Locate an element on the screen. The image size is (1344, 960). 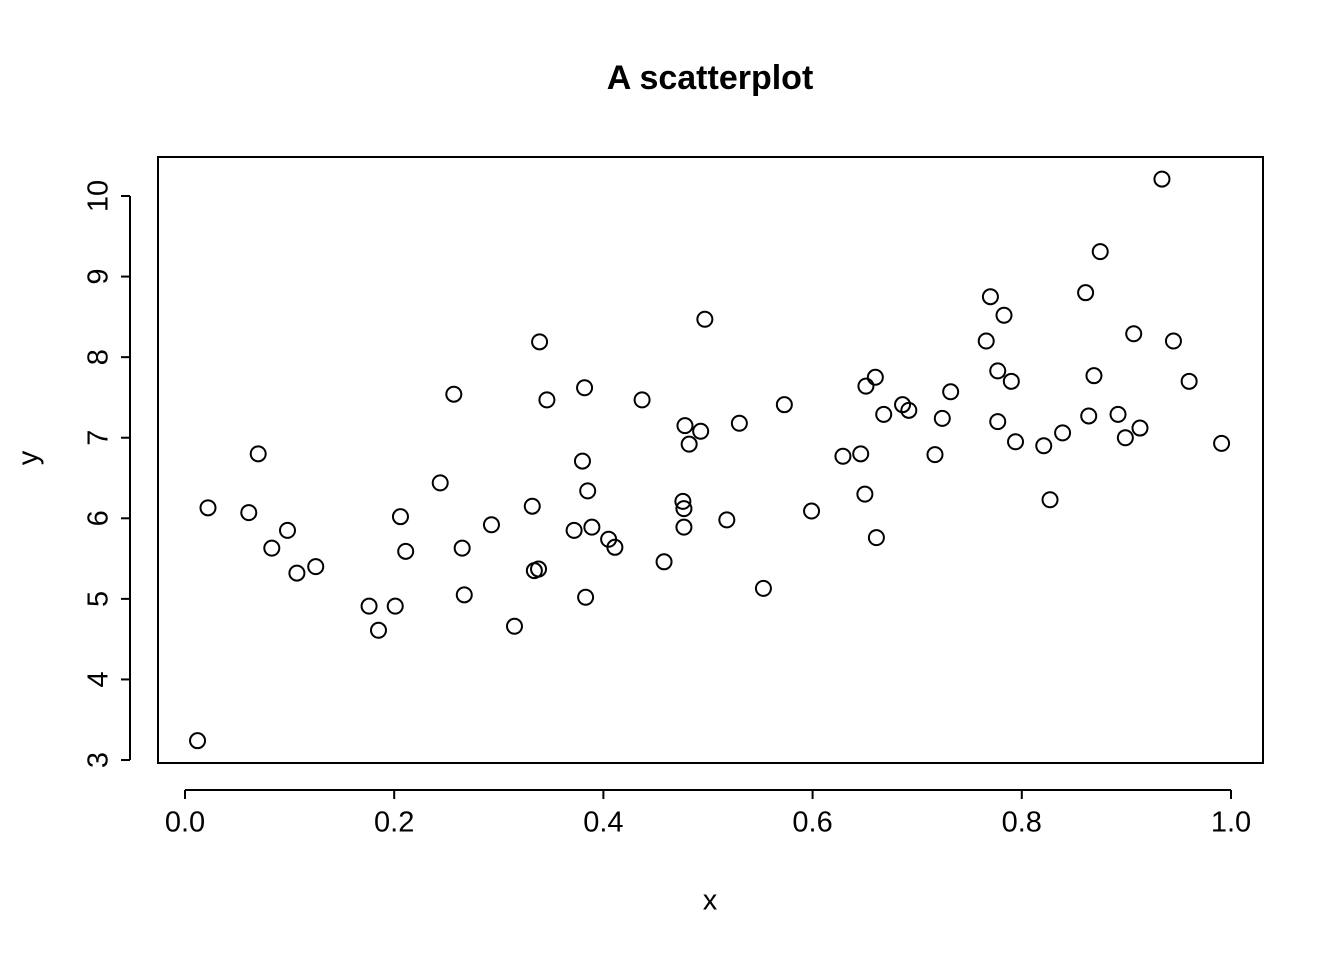
chart-title: A scatterplot is located at coordinates (710, 78).